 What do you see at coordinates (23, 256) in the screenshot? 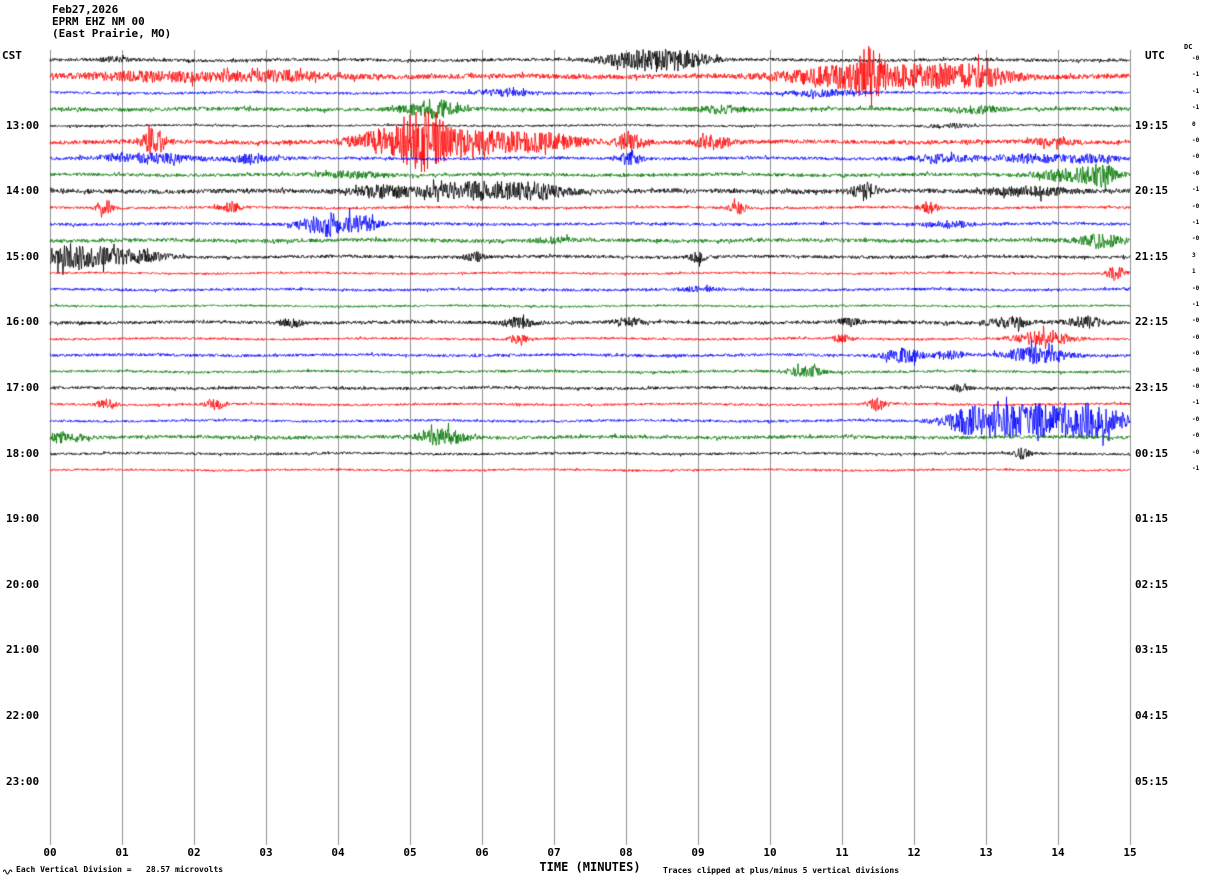
I see `cst-hour-label: 15:00` at bounding box center [23, 256].